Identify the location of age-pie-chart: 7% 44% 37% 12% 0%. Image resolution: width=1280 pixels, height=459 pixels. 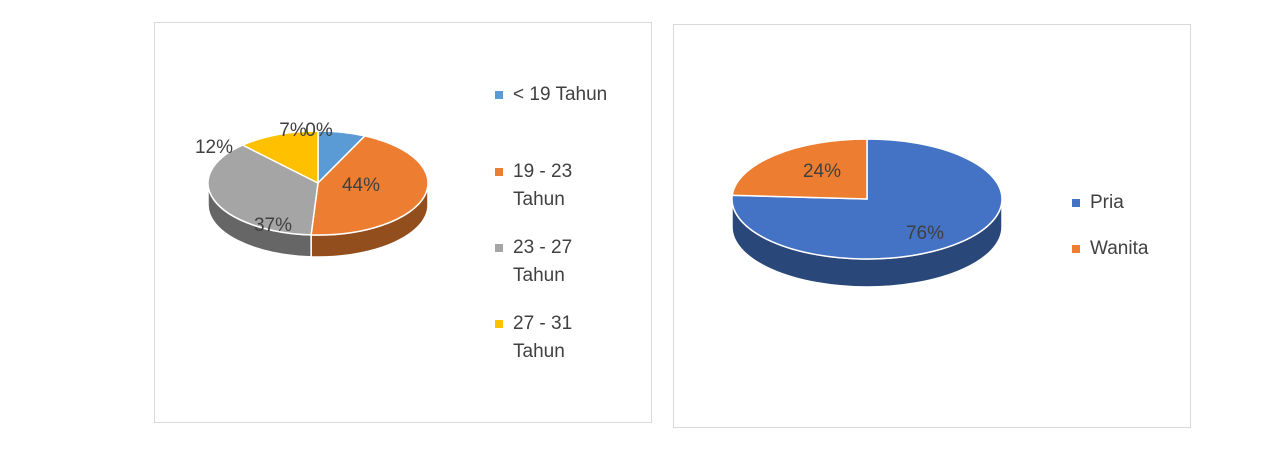
(312, 189).